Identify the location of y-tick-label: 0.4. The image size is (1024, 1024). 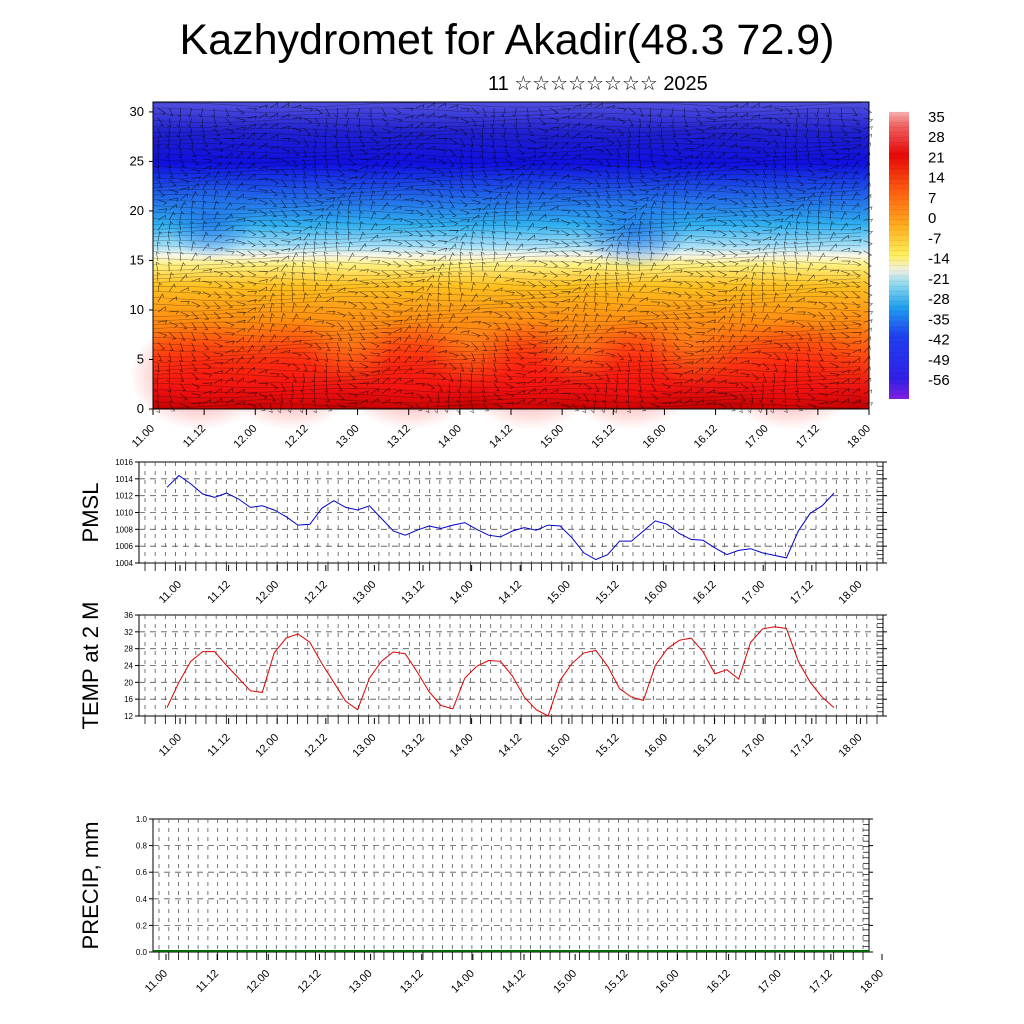
(142, 899).